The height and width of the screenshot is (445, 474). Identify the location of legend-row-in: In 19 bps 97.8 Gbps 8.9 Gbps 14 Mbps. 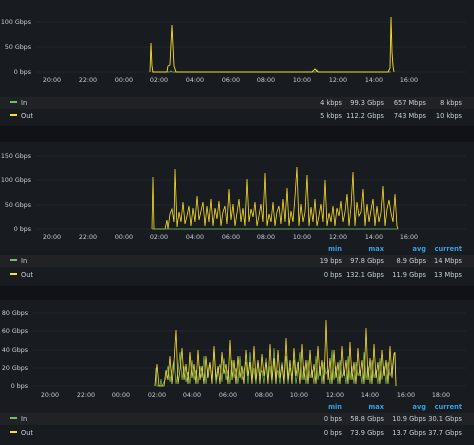
(237, 261).